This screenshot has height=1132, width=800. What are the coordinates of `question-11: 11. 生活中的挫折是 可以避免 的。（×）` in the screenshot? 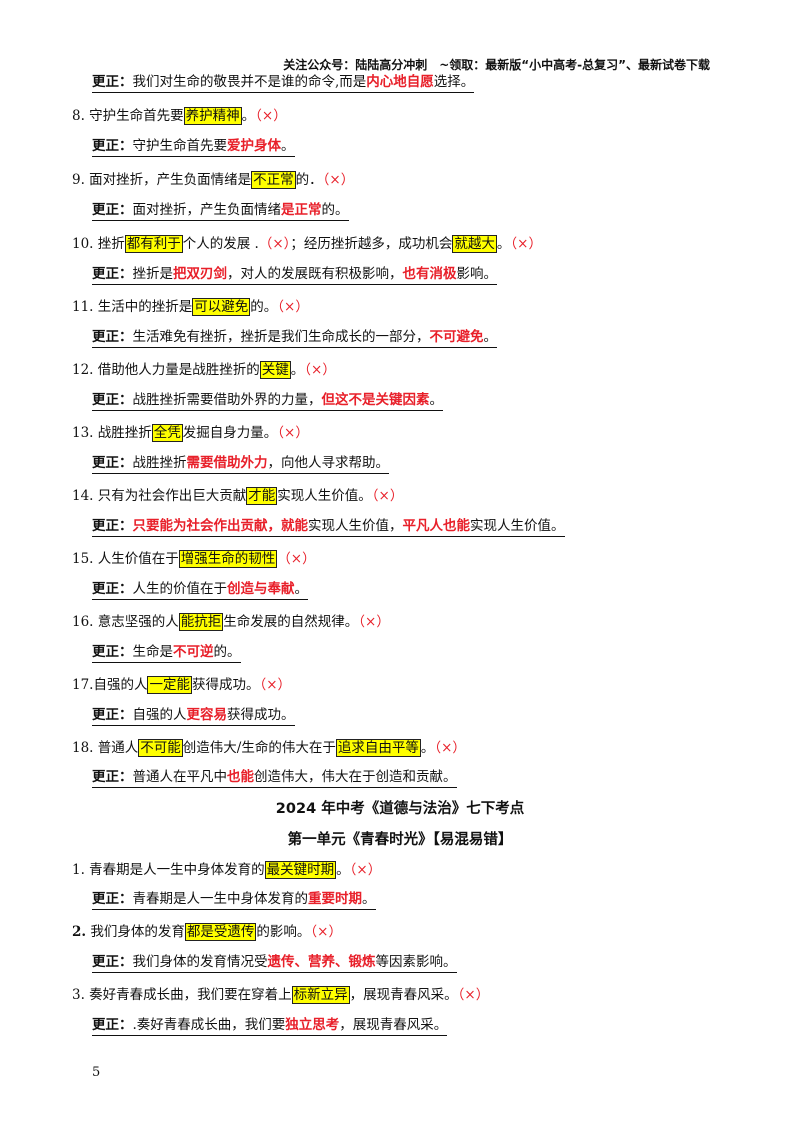 It's located at (190, 307).